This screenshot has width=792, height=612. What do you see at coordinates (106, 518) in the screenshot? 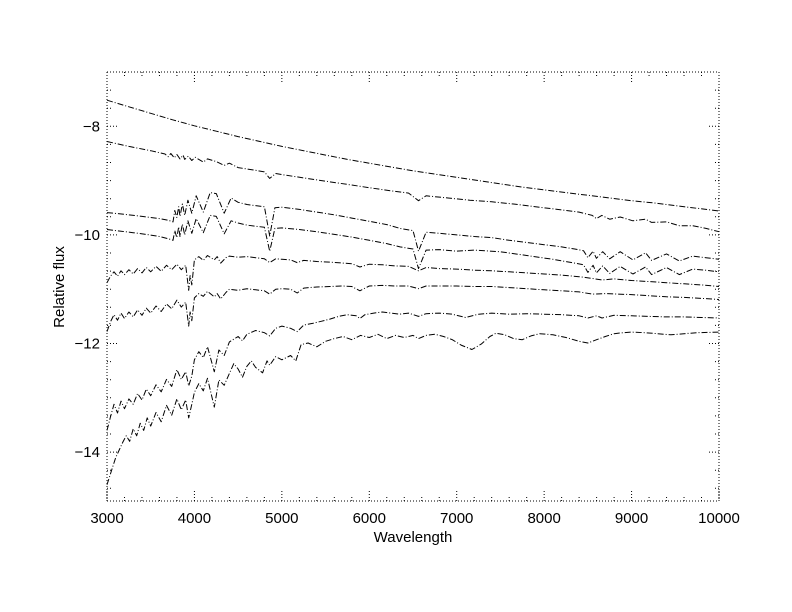
I see `x-tick-label: 3000` at bounding box center [106, 518].